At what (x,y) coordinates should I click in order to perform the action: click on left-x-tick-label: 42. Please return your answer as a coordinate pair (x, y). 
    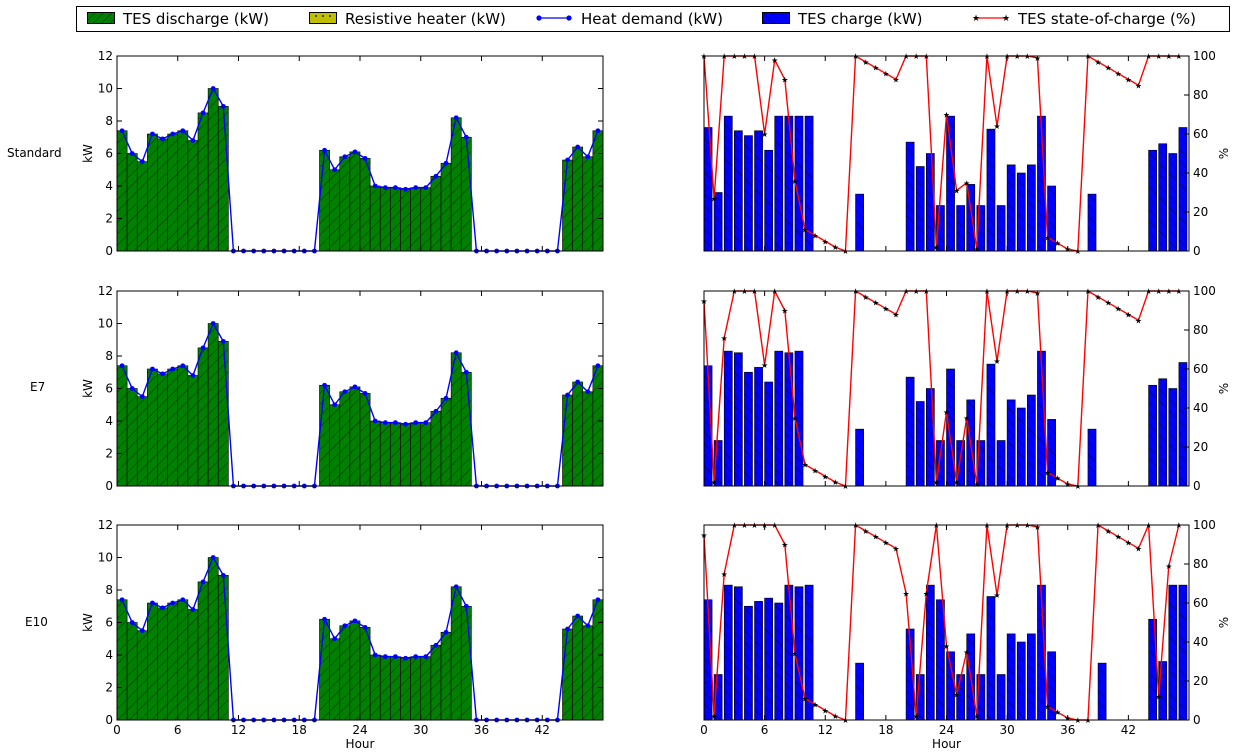
    Looking at the image, I should click on (542, 730).